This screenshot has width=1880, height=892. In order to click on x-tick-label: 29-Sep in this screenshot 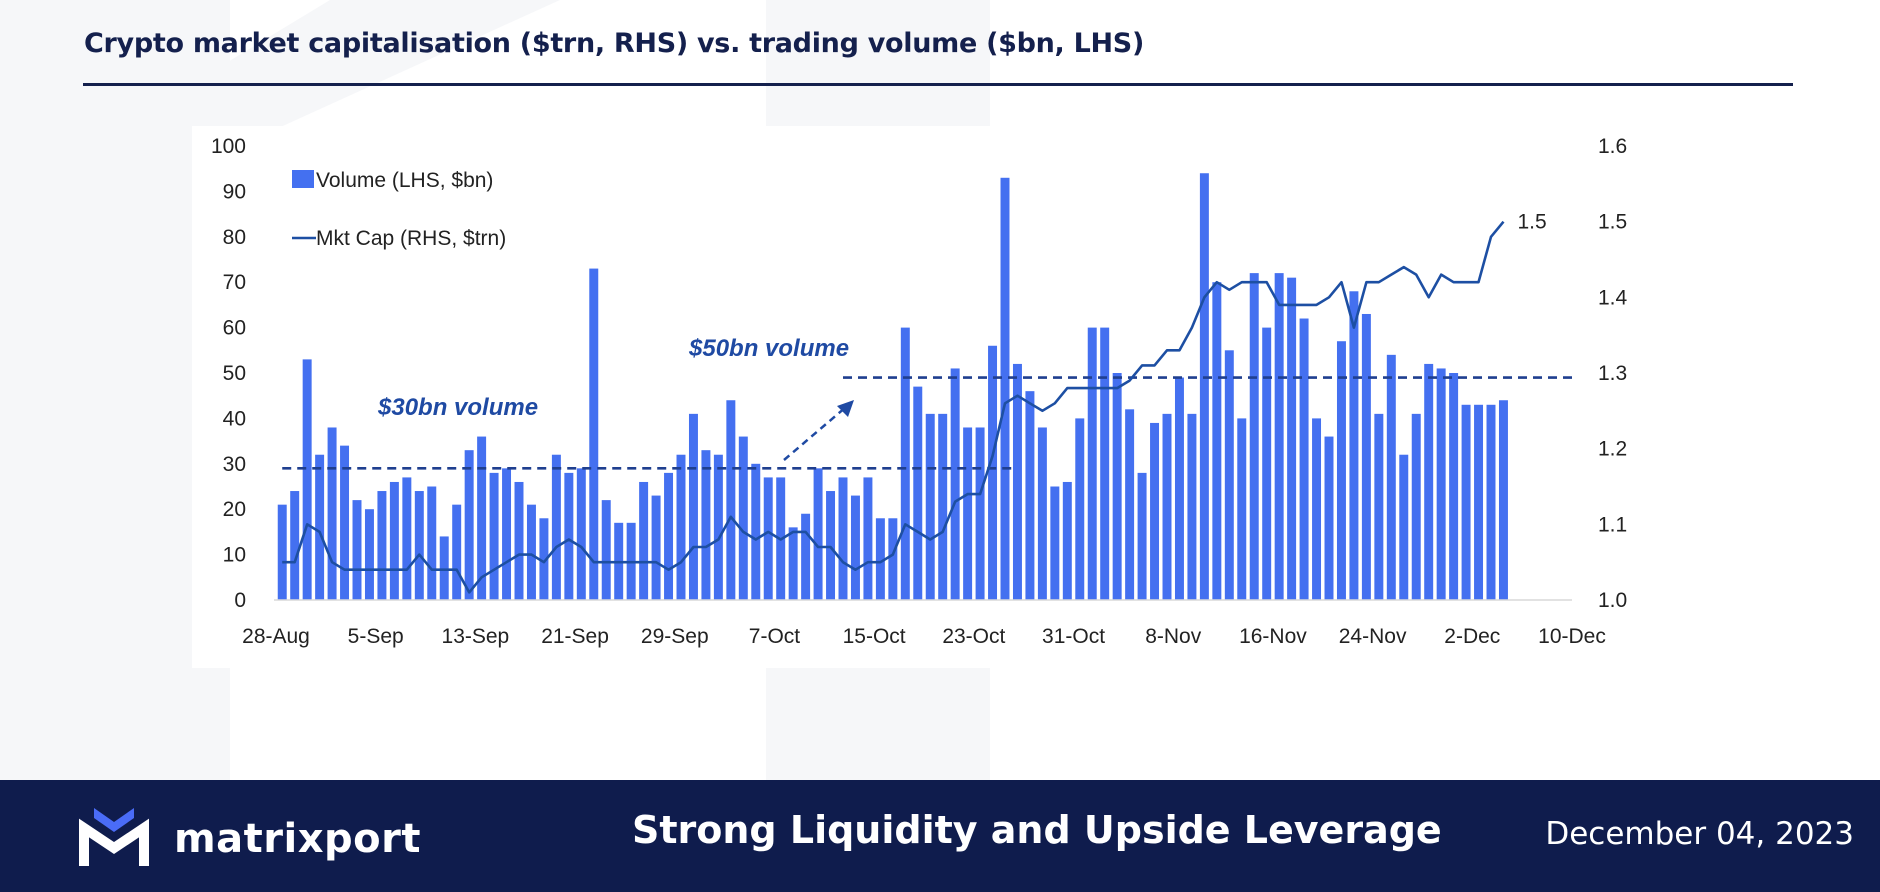, I will do `click(675, 636)`.